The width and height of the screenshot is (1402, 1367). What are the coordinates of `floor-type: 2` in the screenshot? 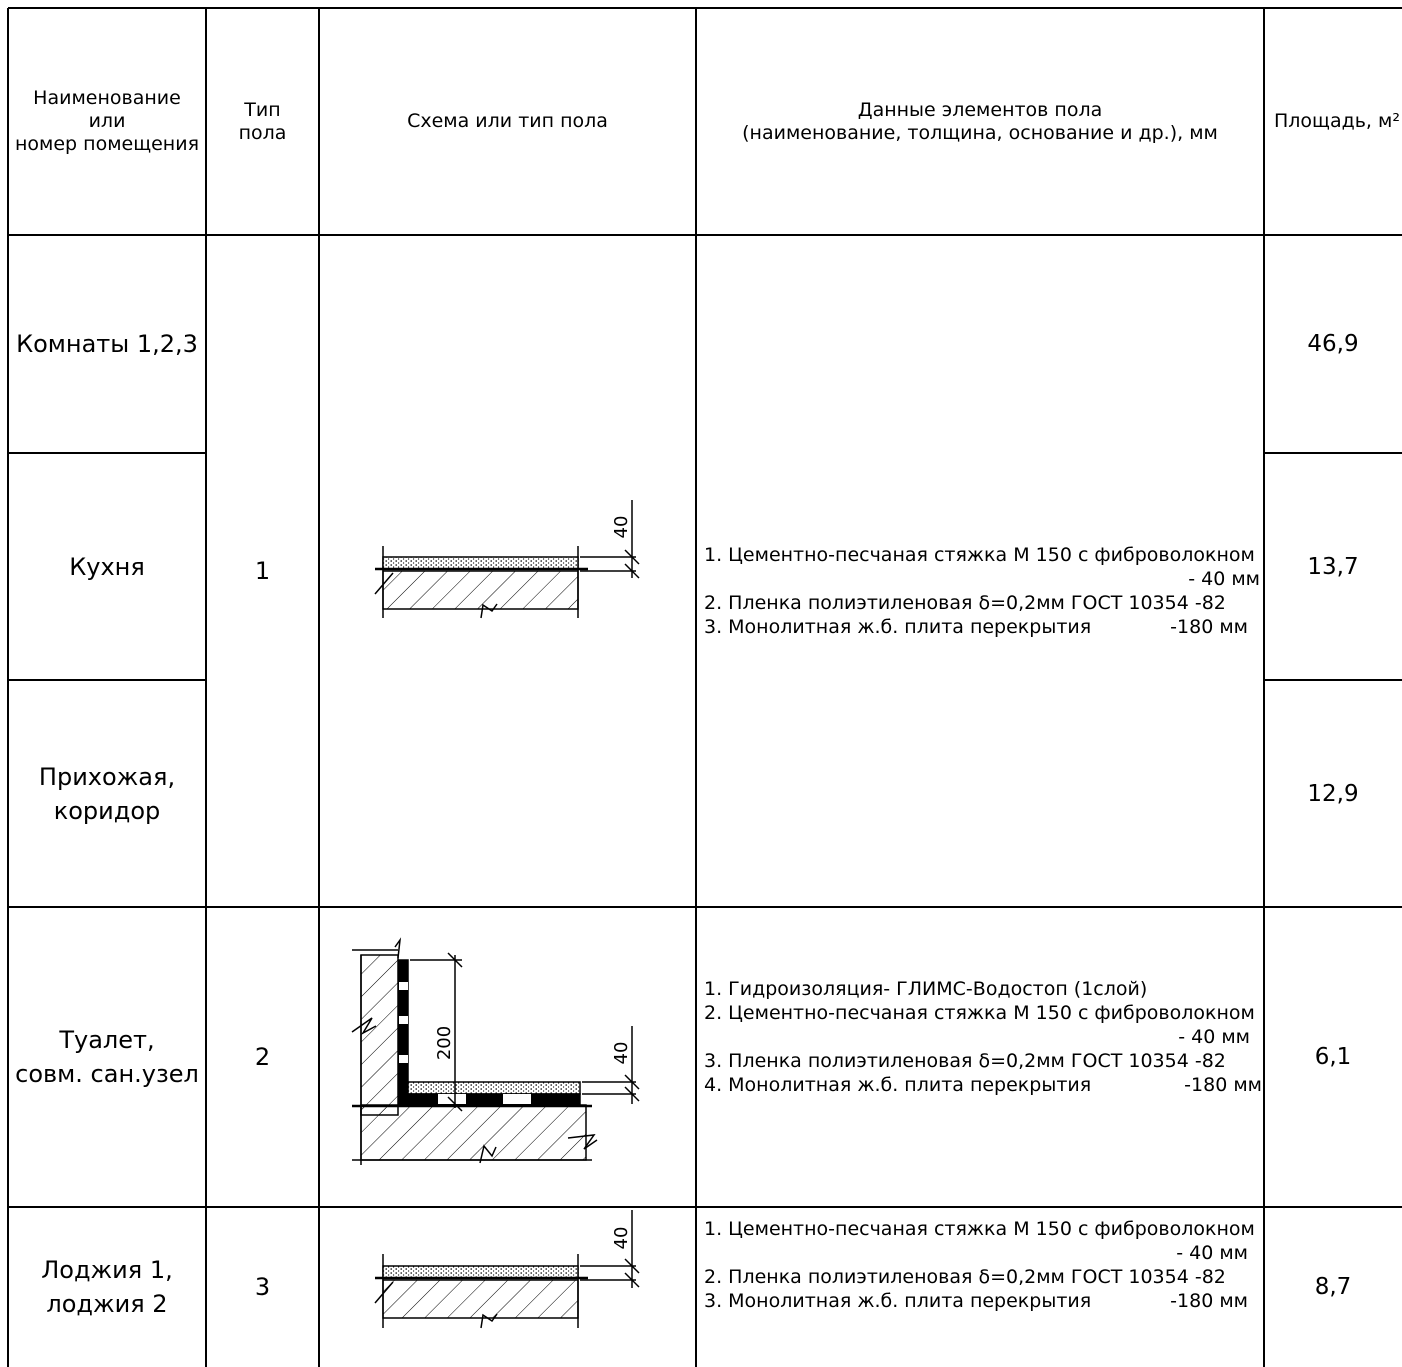 It's located at (262, 1057).